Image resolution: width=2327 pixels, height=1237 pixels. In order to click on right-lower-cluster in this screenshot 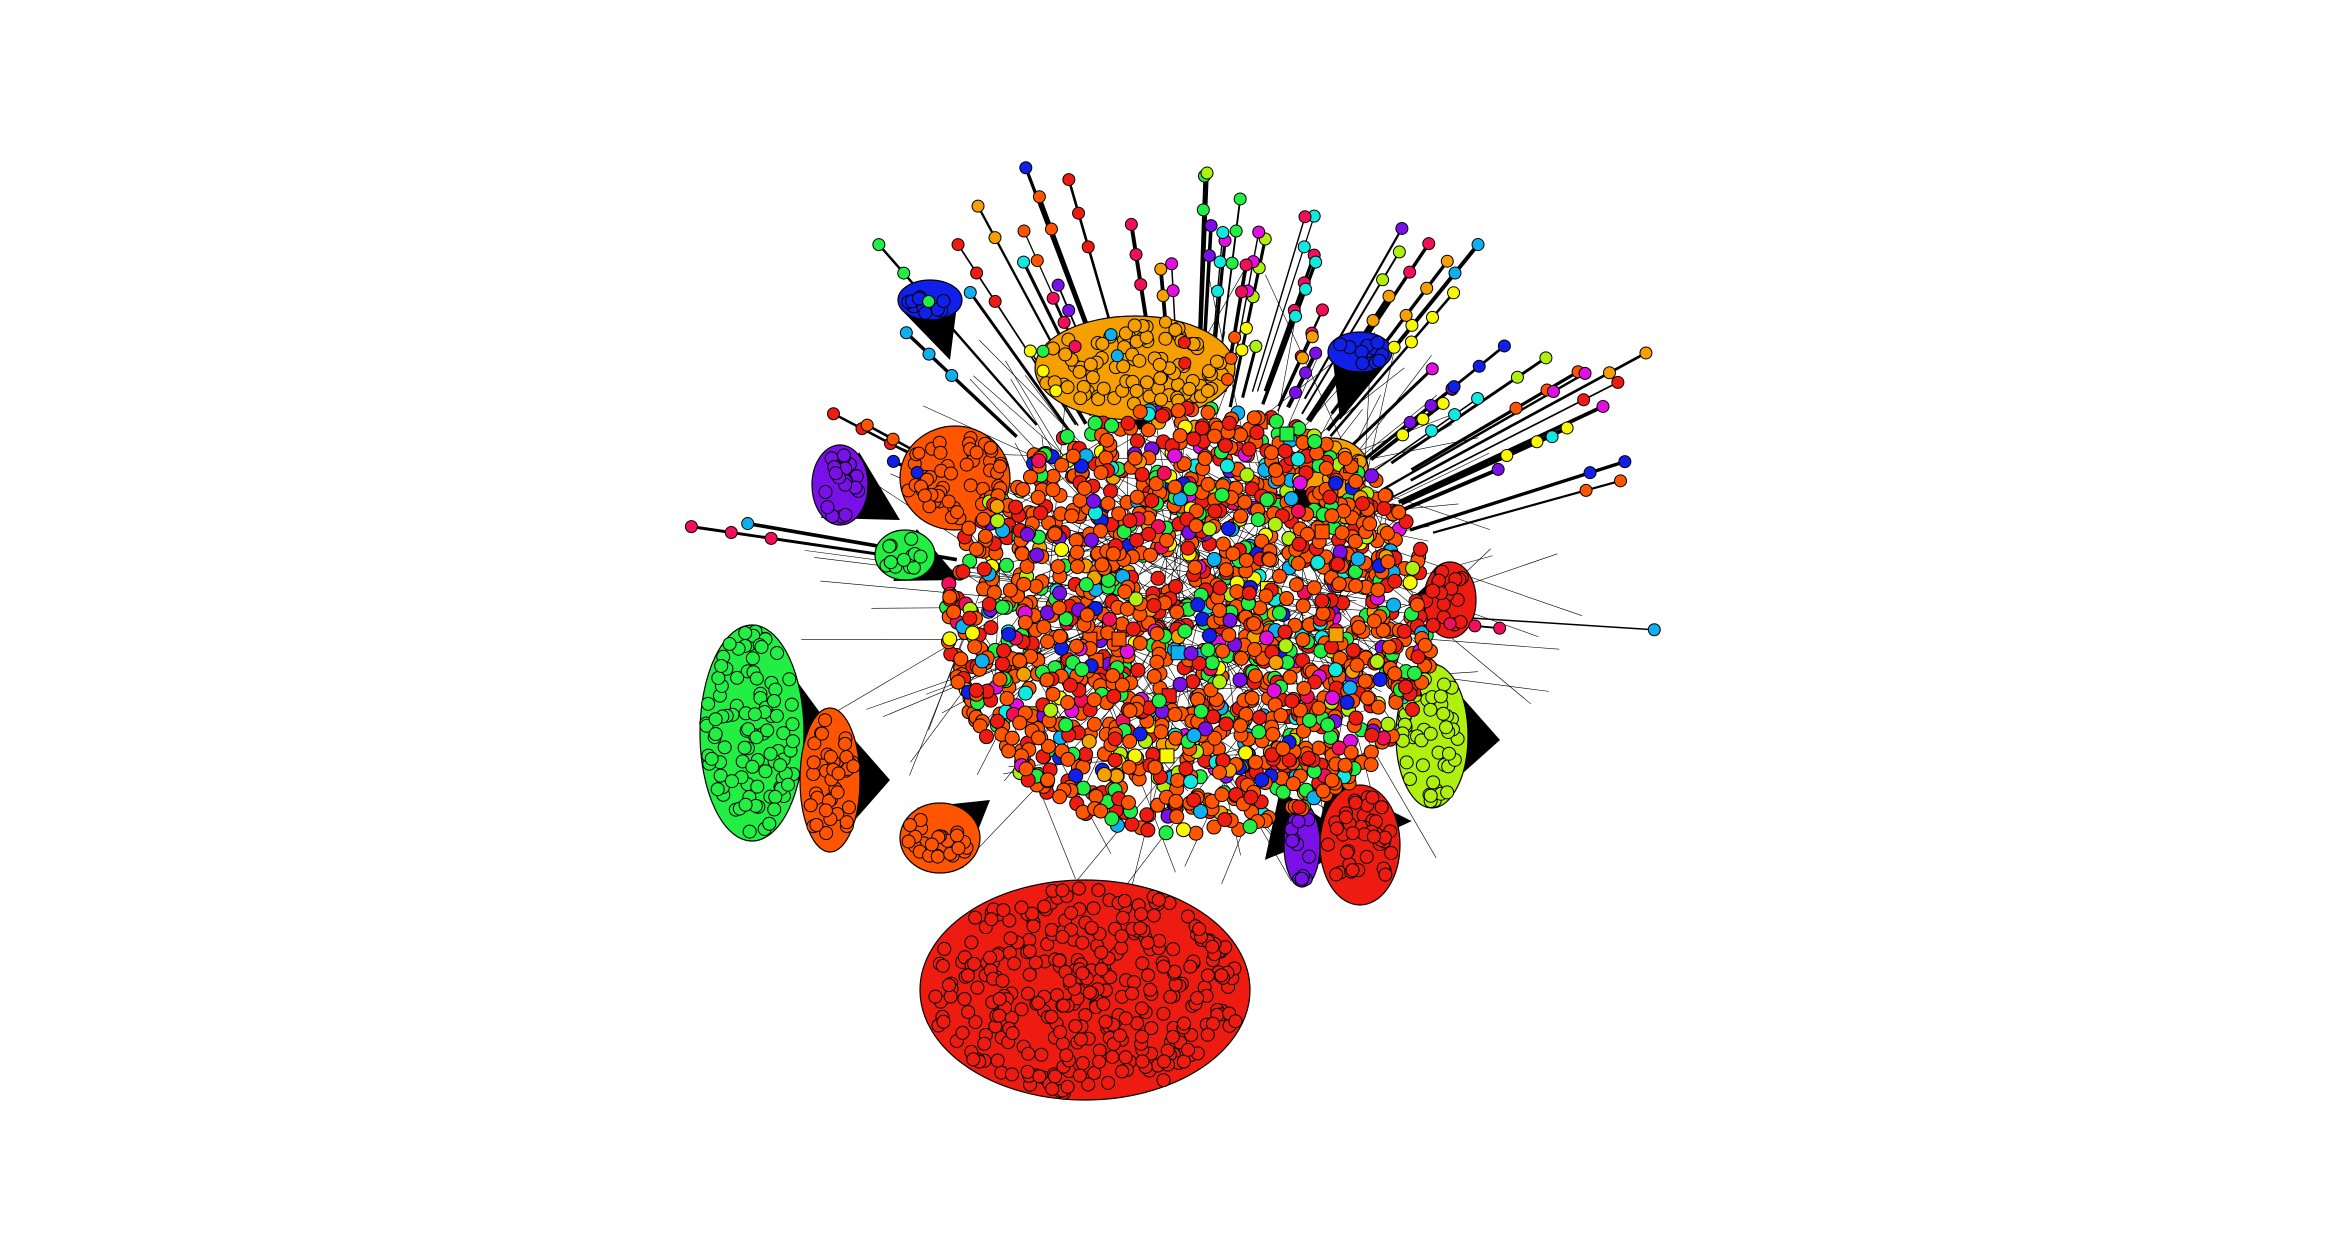, I will do `click(1360, 845)`.